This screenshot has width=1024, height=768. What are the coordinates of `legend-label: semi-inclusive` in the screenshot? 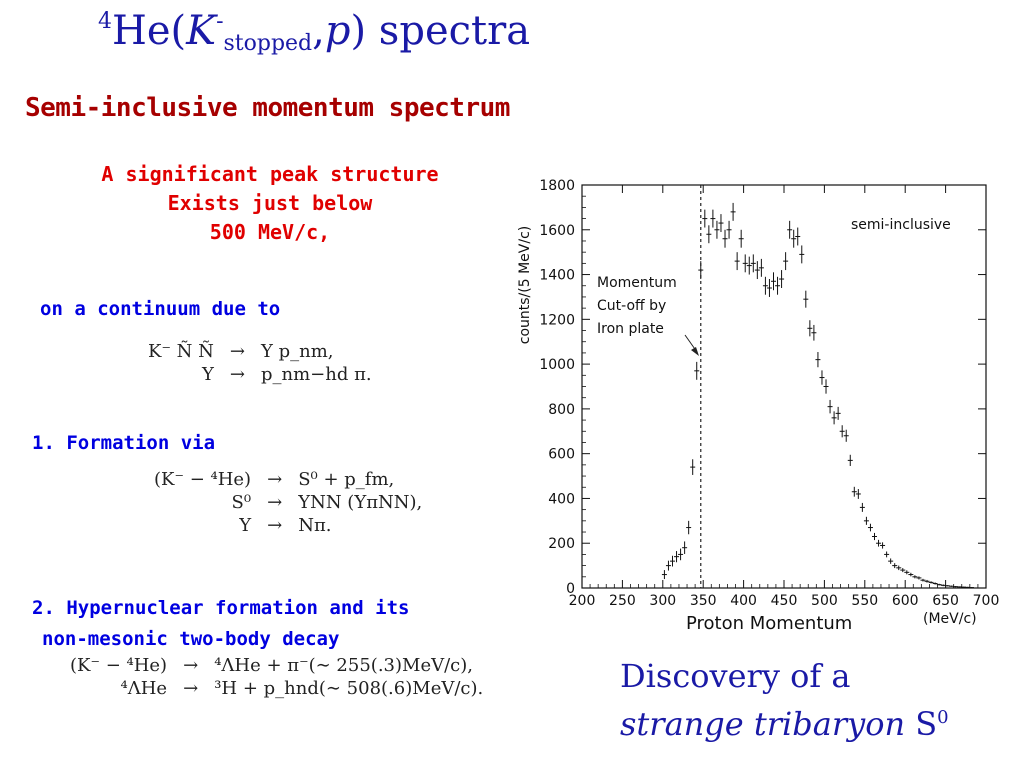 It's located at (901, 225).